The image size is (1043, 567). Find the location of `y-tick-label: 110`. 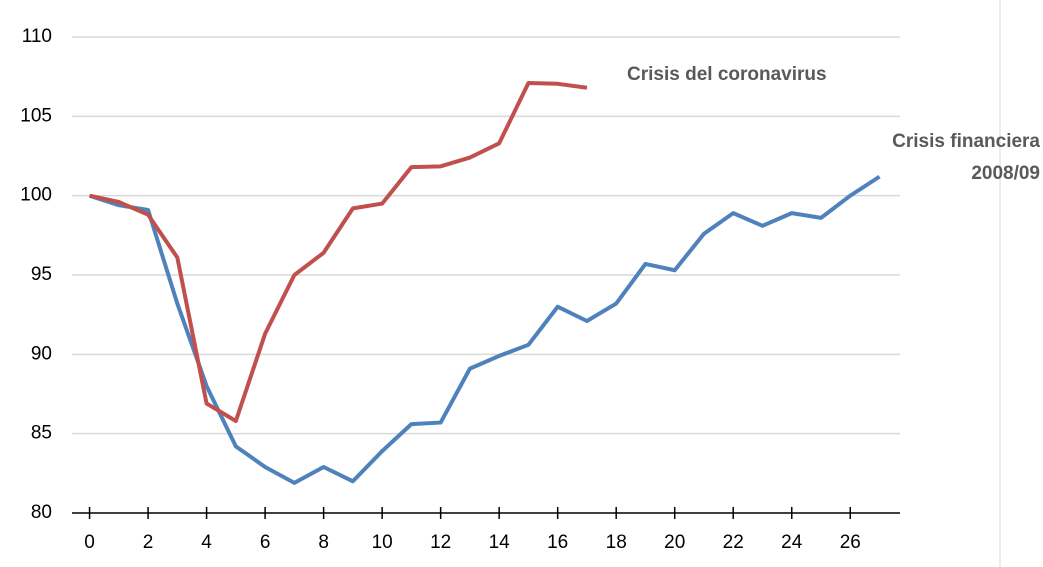

y-tick-label: 110 is located at coordinates (37, 36).